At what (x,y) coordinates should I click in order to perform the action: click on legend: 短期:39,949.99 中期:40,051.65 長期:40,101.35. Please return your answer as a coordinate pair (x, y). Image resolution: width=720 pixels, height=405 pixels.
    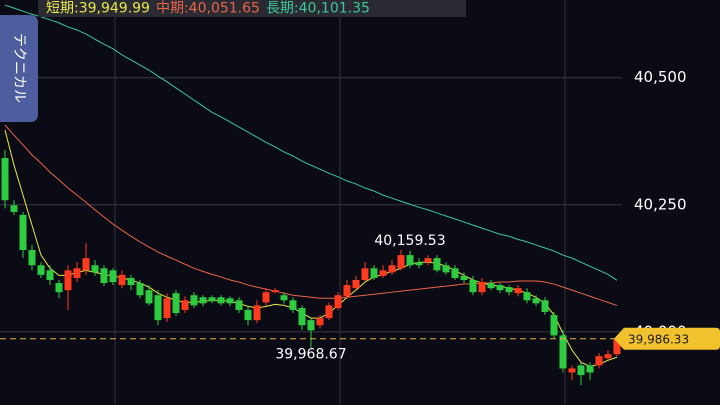
    Looking at the image, I should click on (208, 9).